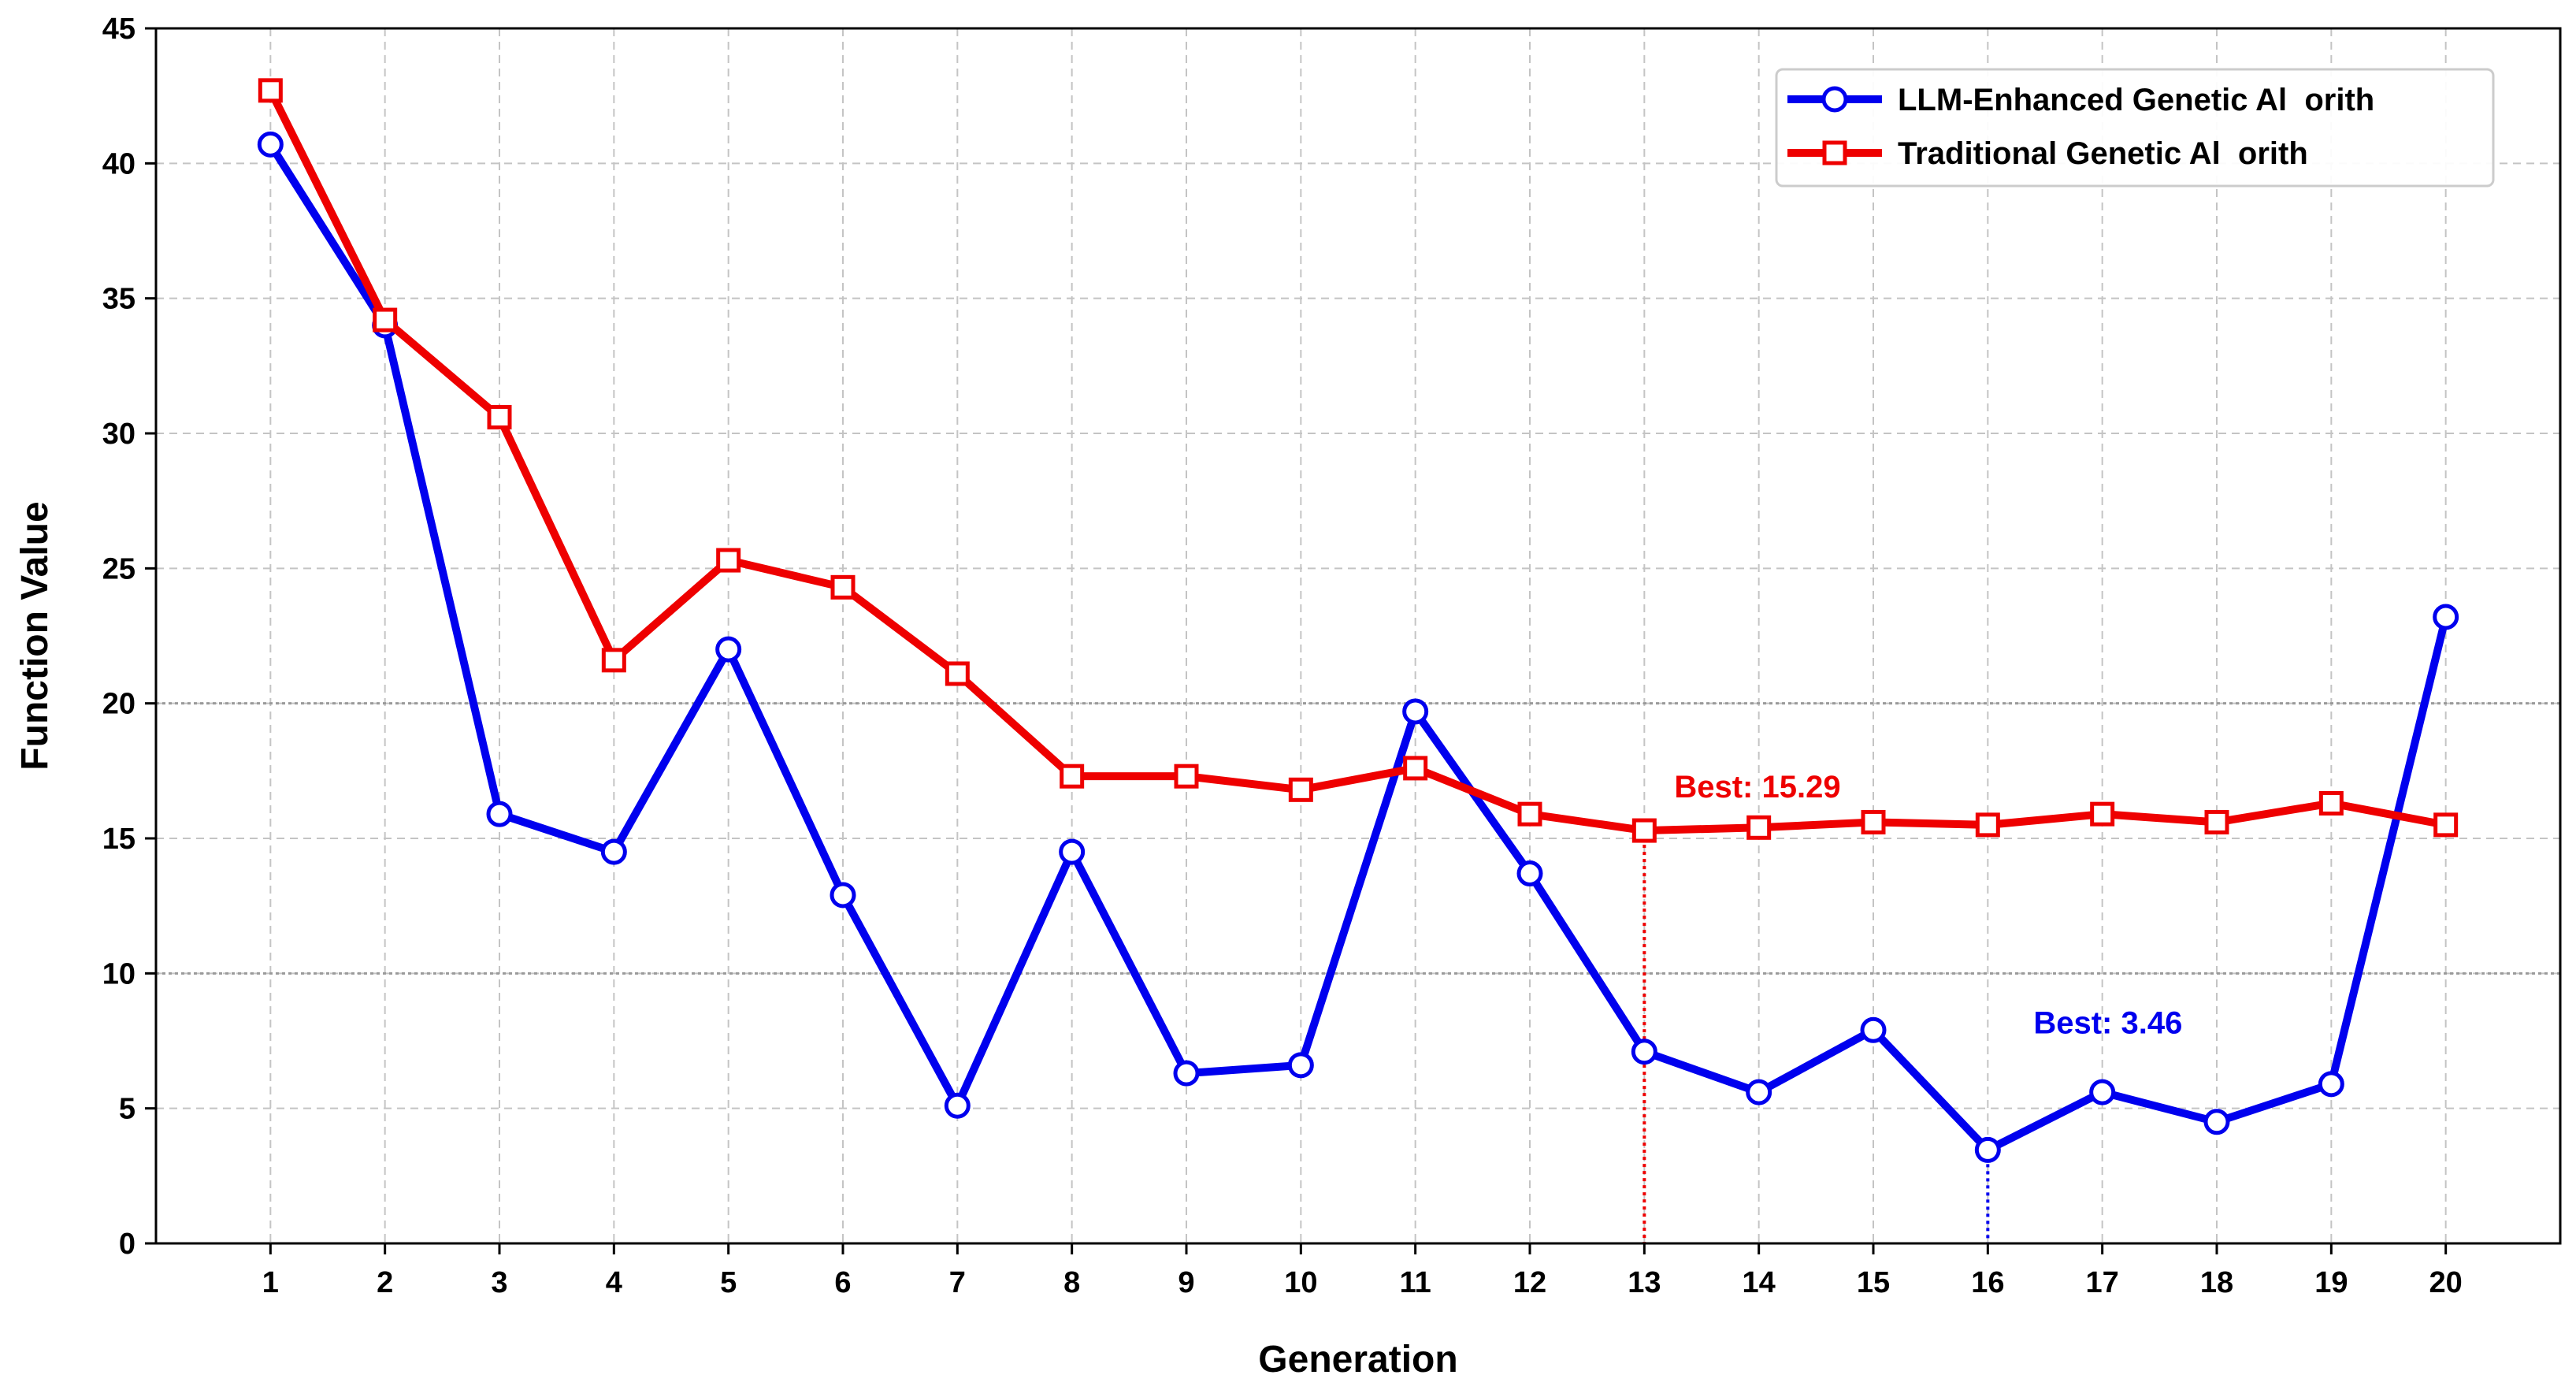 Image resolution: width=2576 pixels, height=1386 pixels. Describe the element at coordinates (1757, 787) in the screenshot. I see `annotation-label: Best: 15.29` at that location.